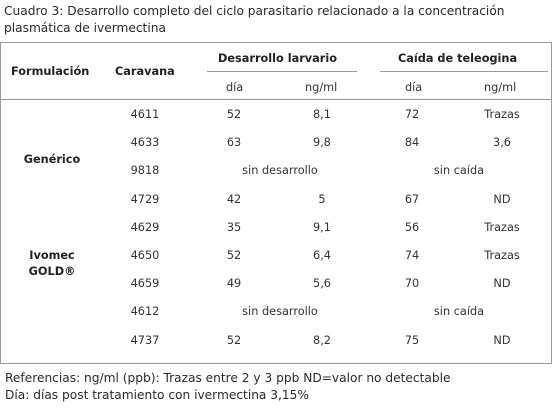 Image resolution: width=555 pixels, height=410 pixels. Describe the element at coordinates (500, 87) in the screenshot. I see `subheader-ngml-2: ng/ml` at that location.